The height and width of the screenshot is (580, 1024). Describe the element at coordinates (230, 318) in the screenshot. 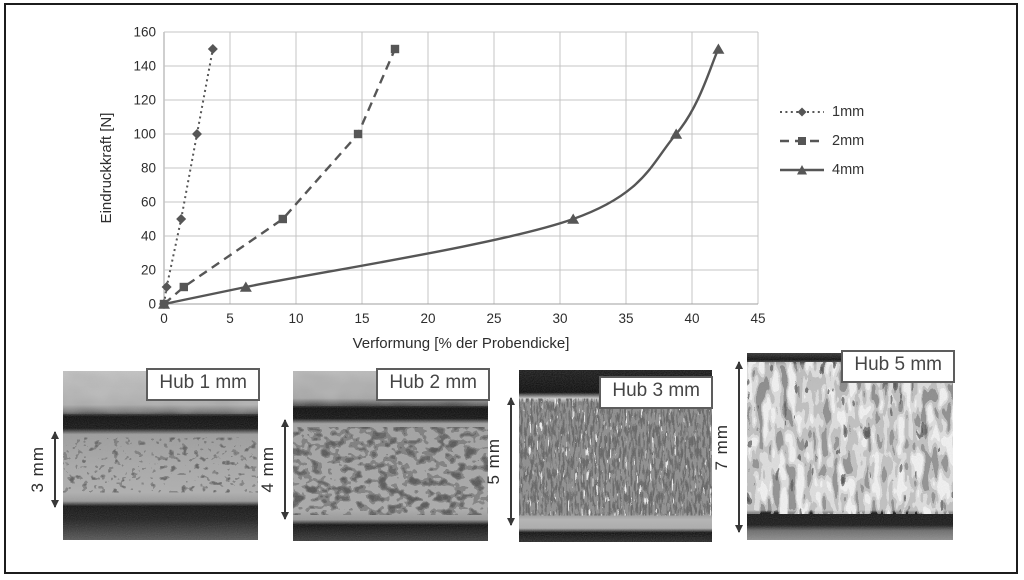

I see `svg-text: 5` at that location.